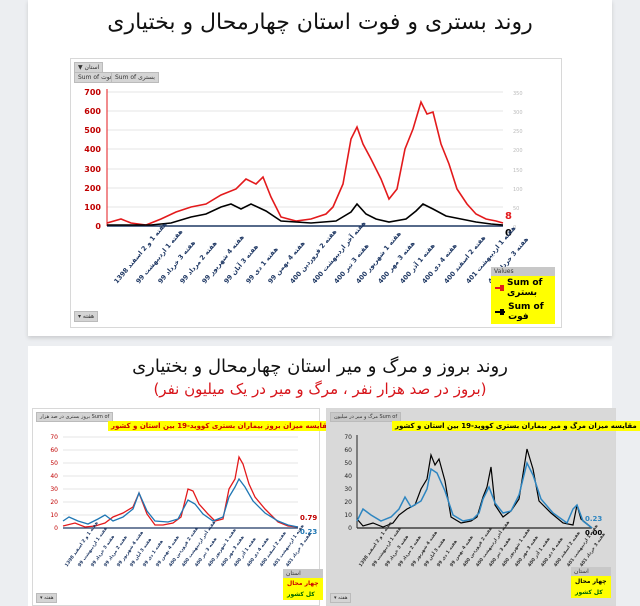 Image resolution: width=640 pixels, height=606 pixels. I want to click on svg-text: 400, so click(92, 149).